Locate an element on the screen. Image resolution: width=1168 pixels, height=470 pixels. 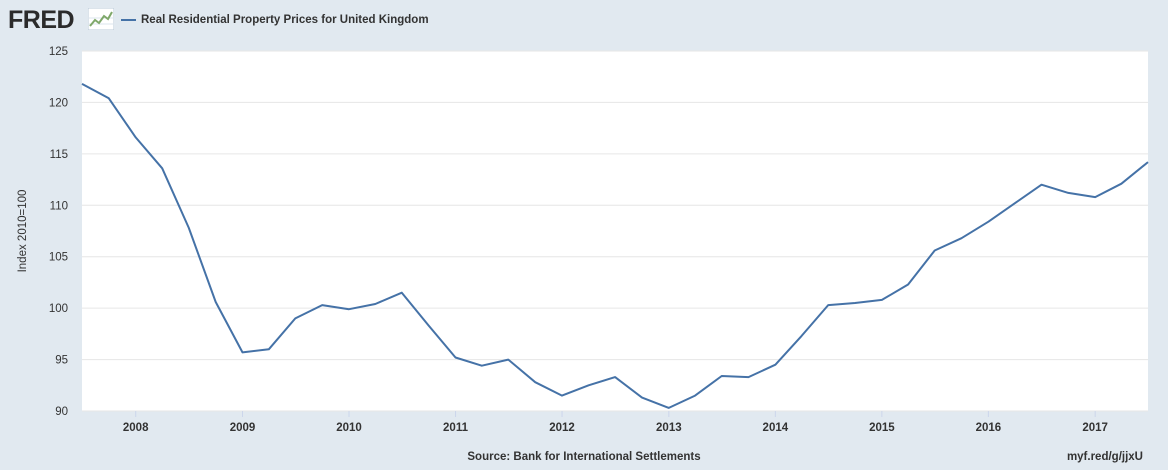
short-link: myf.red/g/jjxU is located at coordinates (1104, 457).